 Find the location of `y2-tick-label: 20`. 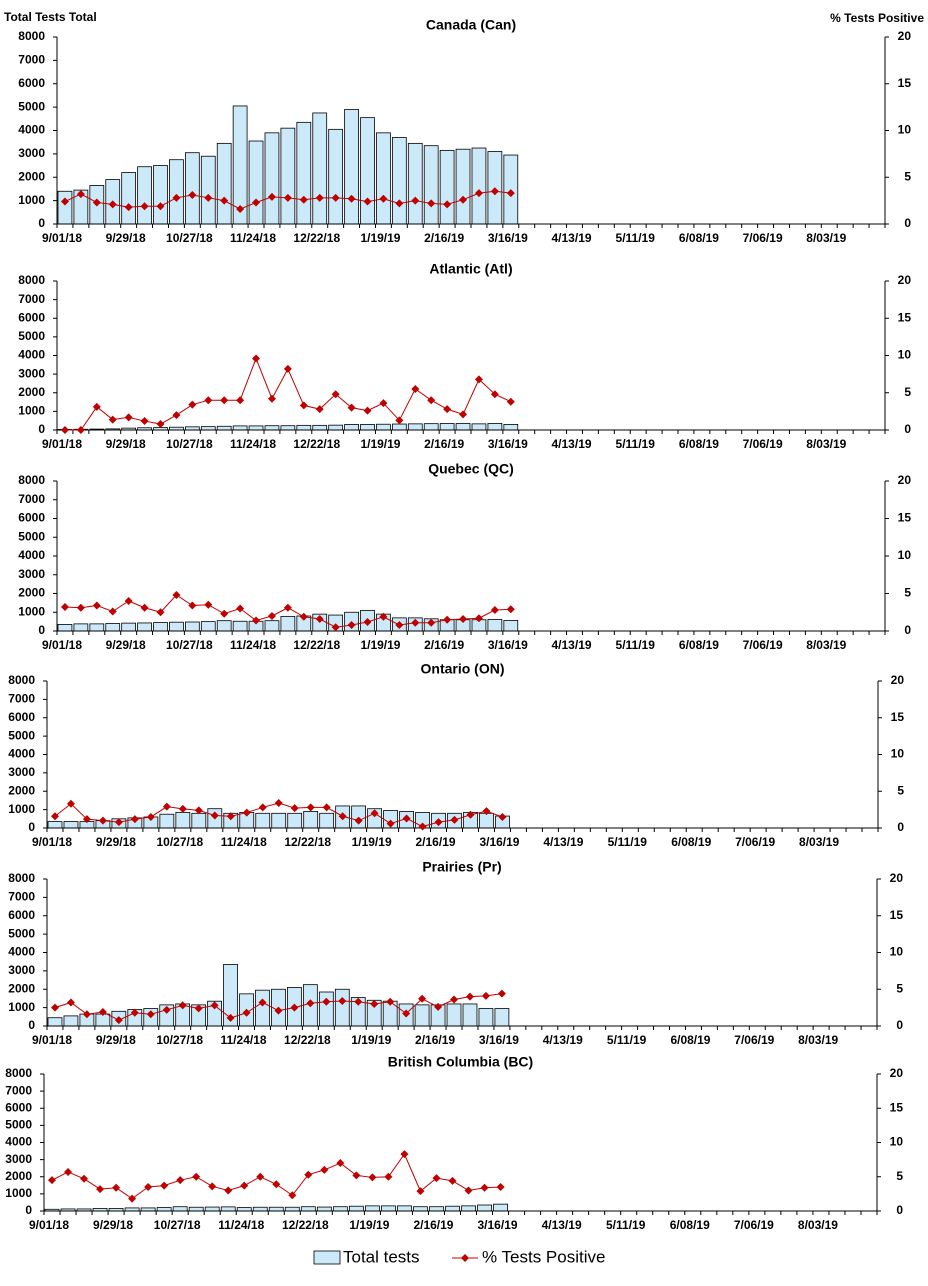

y2-tick-label: 20 is located at coordinates (897, 1073).